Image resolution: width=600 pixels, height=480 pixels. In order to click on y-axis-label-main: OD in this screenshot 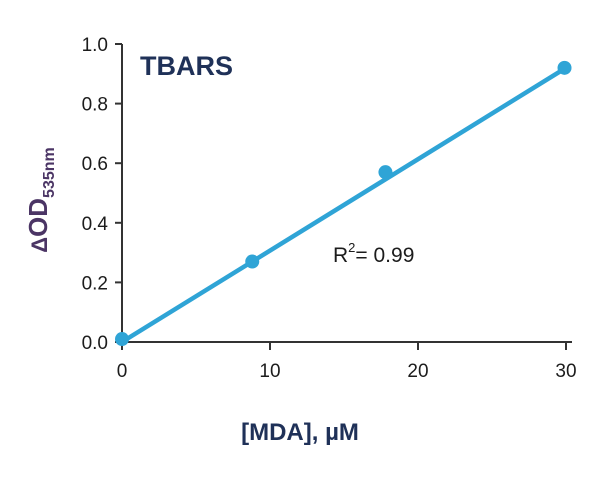, I will do `click(38, 217)`.